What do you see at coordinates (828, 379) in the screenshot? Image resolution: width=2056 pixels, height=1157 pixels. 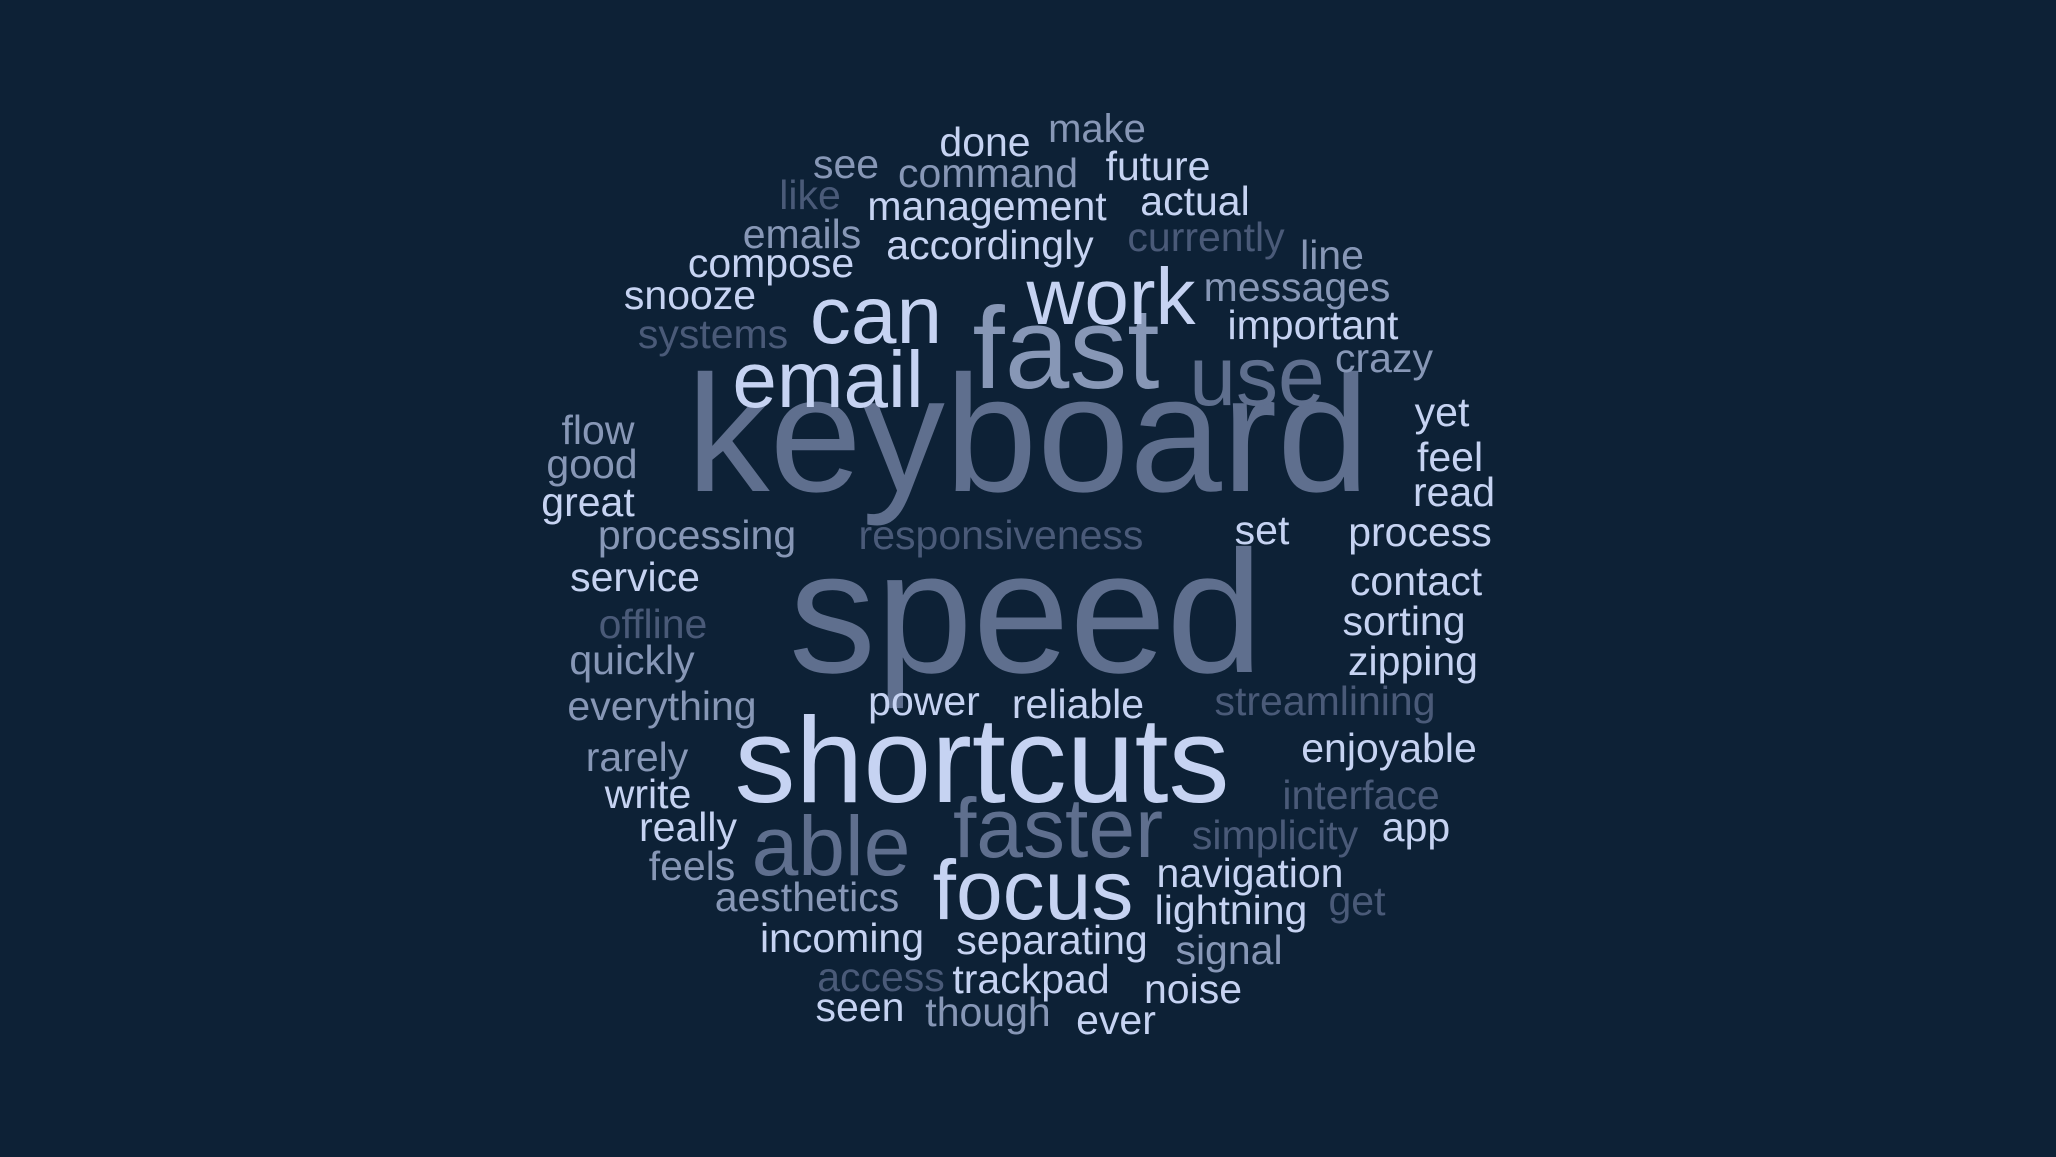 I see `word-email: email` at bounding box center [828, 379].